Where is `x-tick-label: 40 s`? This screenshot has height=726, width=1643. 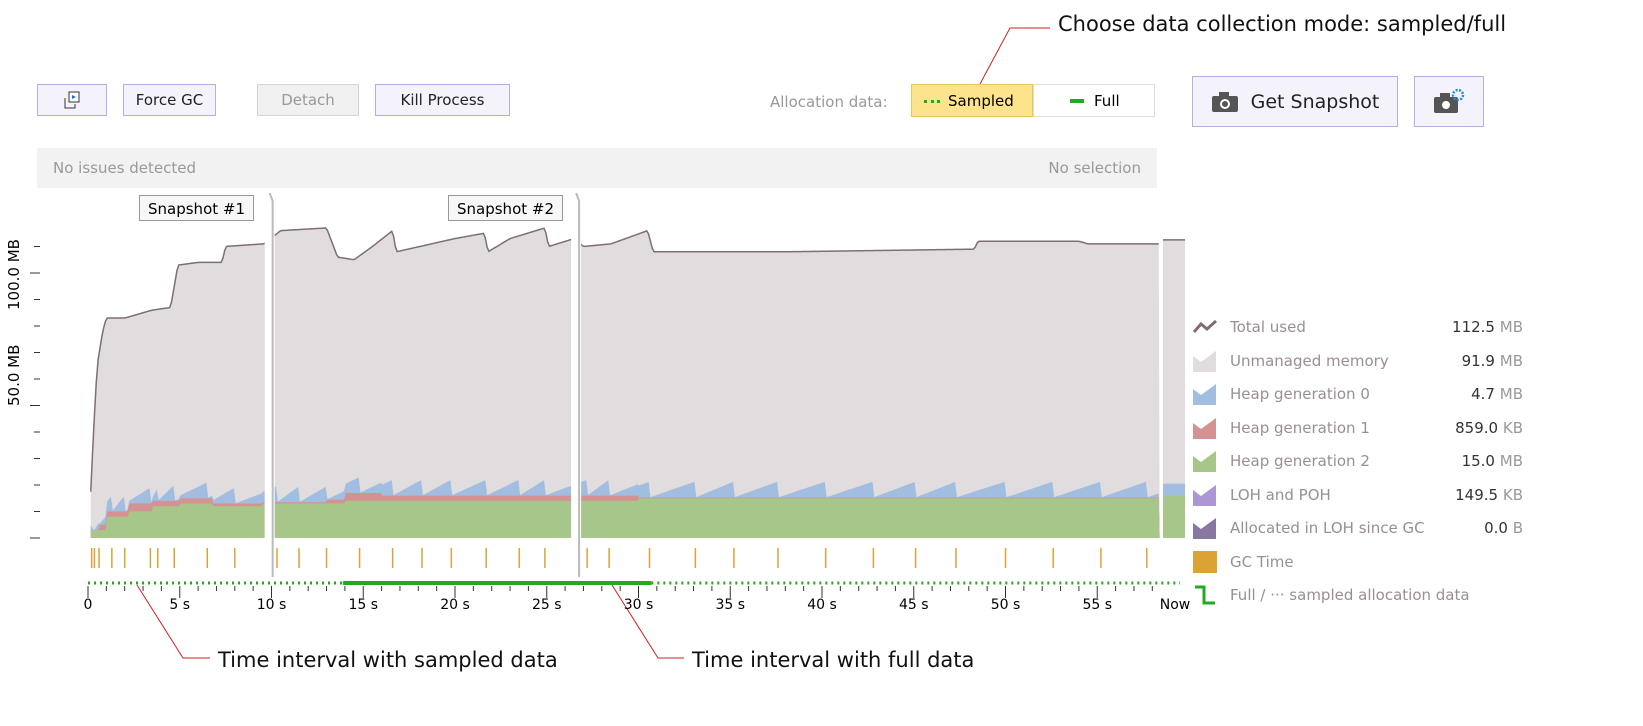 x-tick-label: 40 s is located at coordinates (822, 605).